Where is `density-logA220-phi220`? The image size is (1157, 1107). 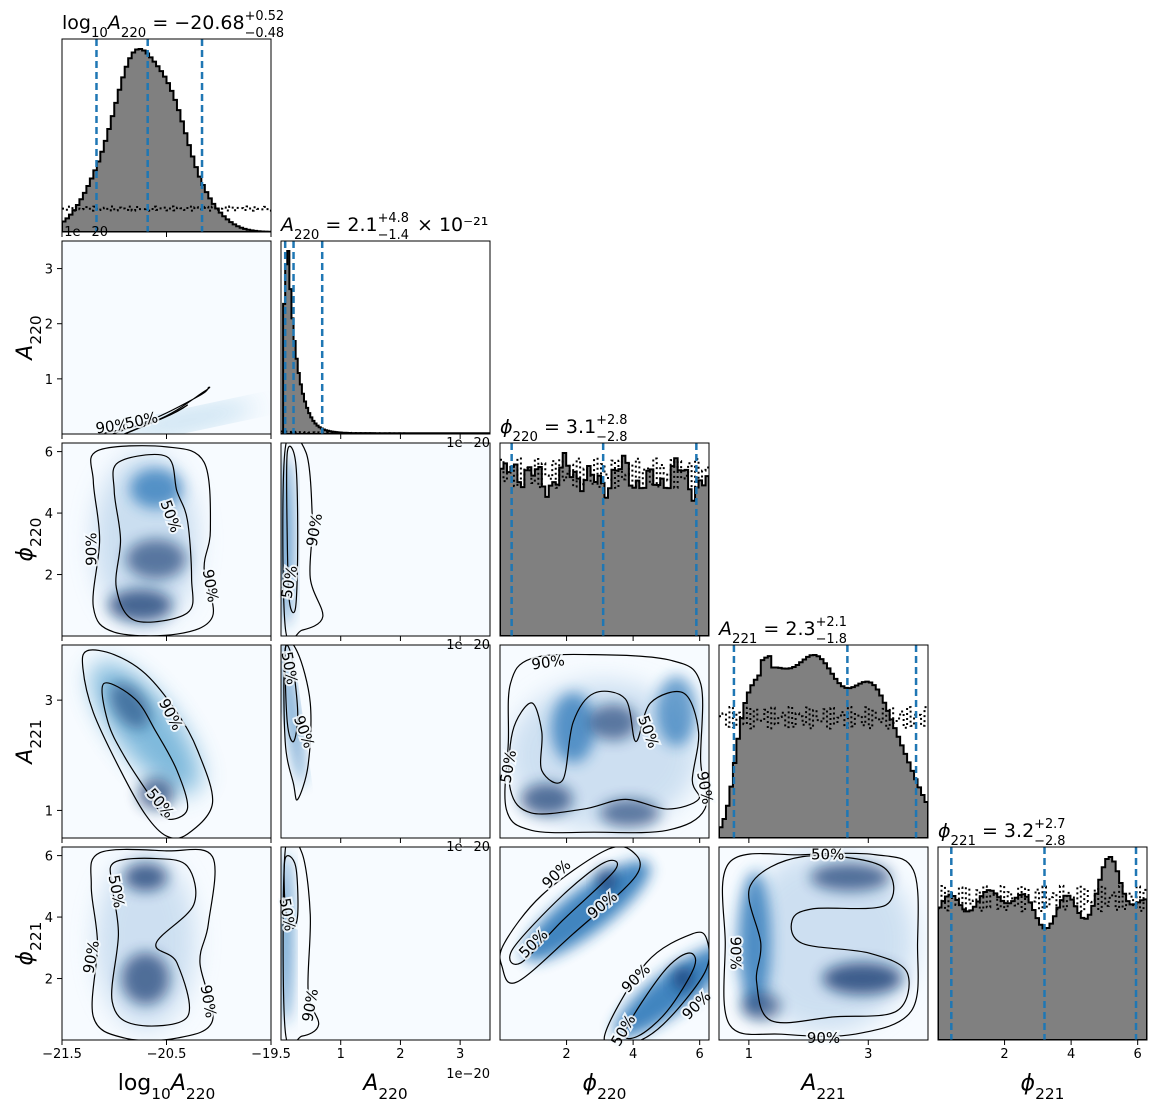
density-logA220-phi220 is located at coordinates (166, 539).